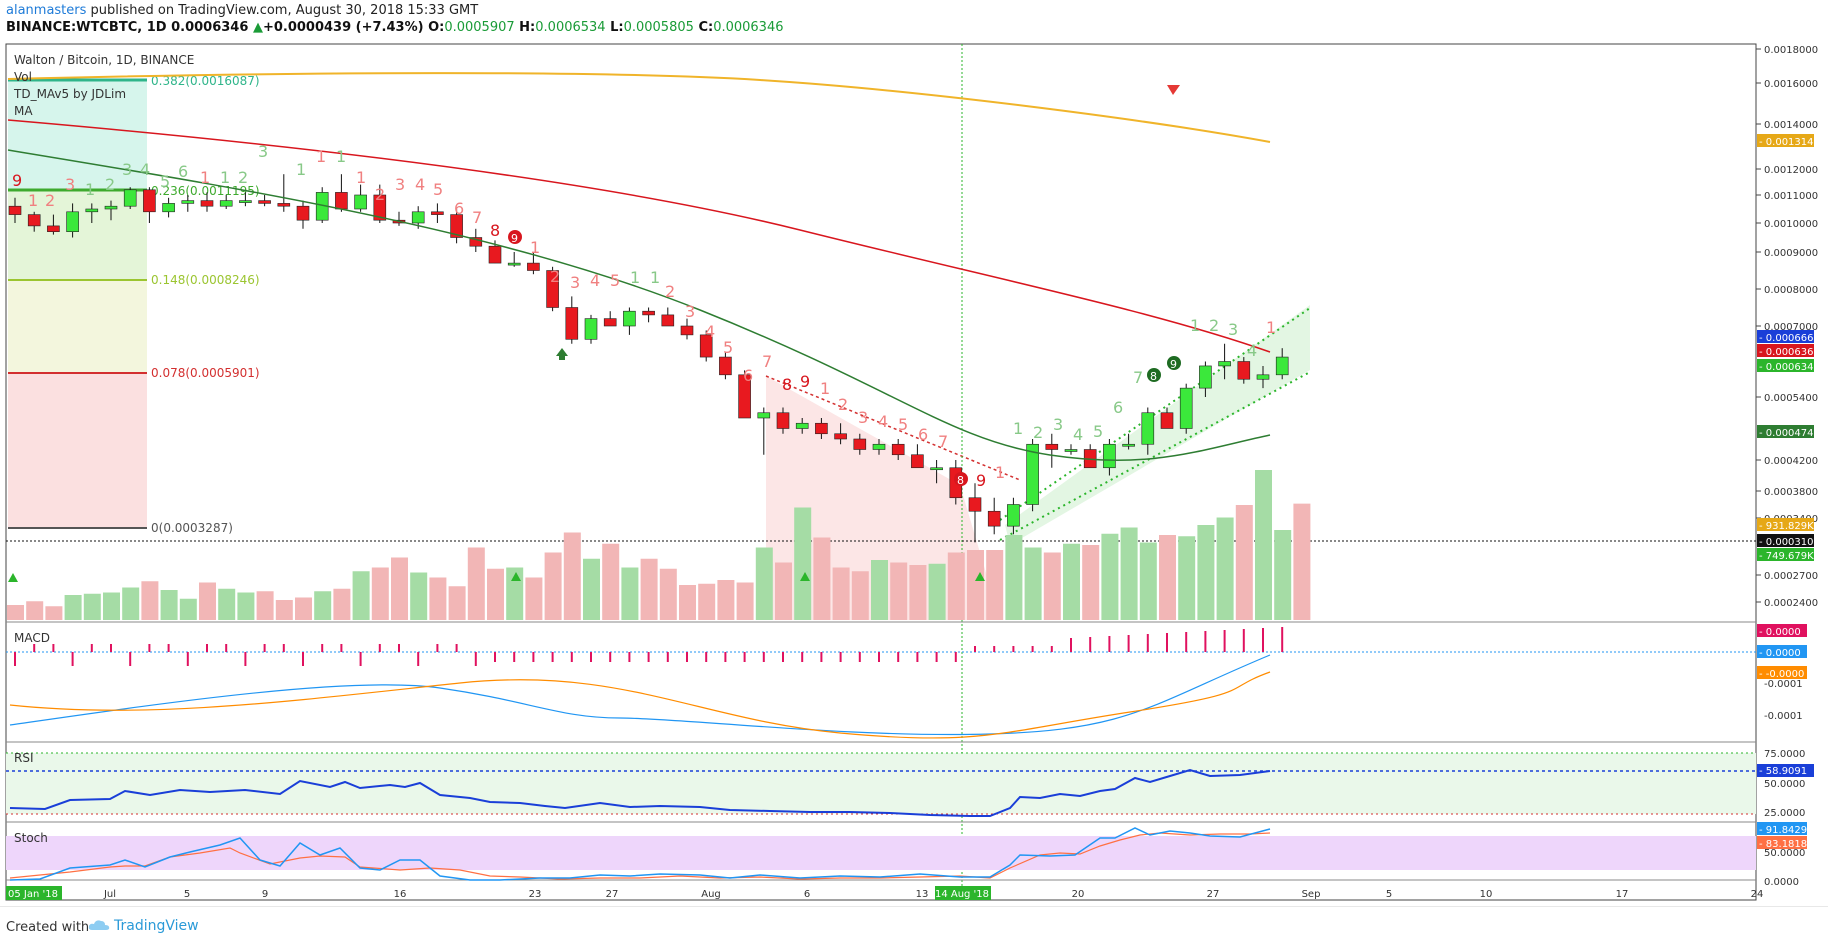 This screenshot has height=946, width=1828. What do you see at coordinates (23, 111) in the screenshot?
I see `legend-ma: MA` at bounding box center [23, 111].